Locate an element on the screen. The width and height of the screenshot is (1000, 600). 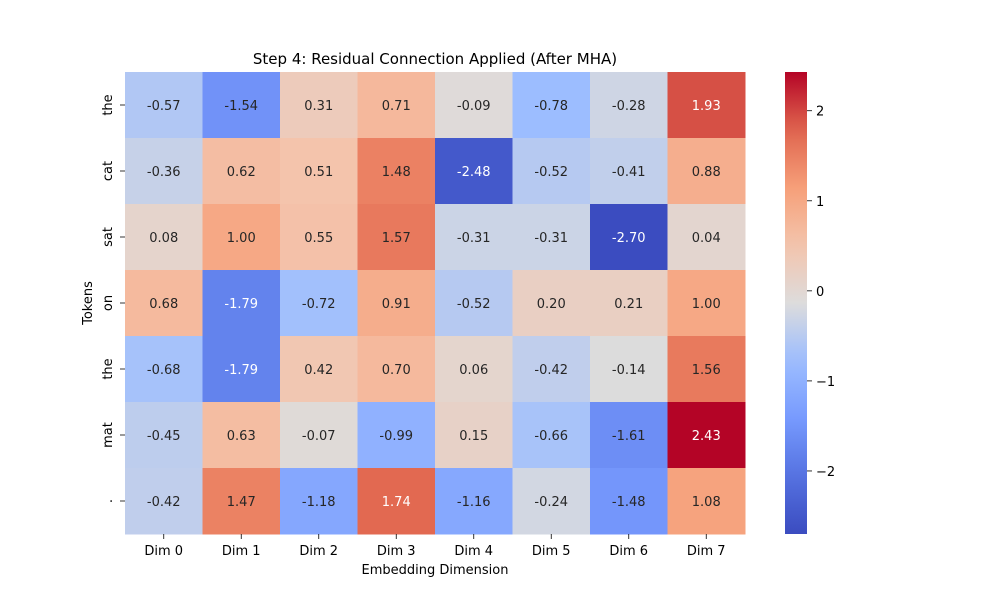
cell-value-label: 0.08 is located at coordinates (163, 238).